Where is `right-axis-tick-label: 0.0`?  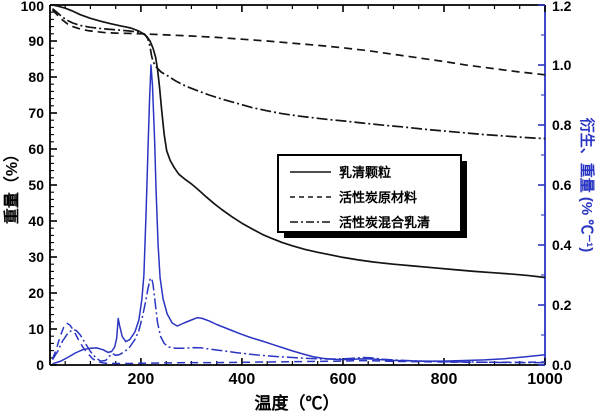 right-axis-tick-label: 0.0 is located at coordinates (562, 365).